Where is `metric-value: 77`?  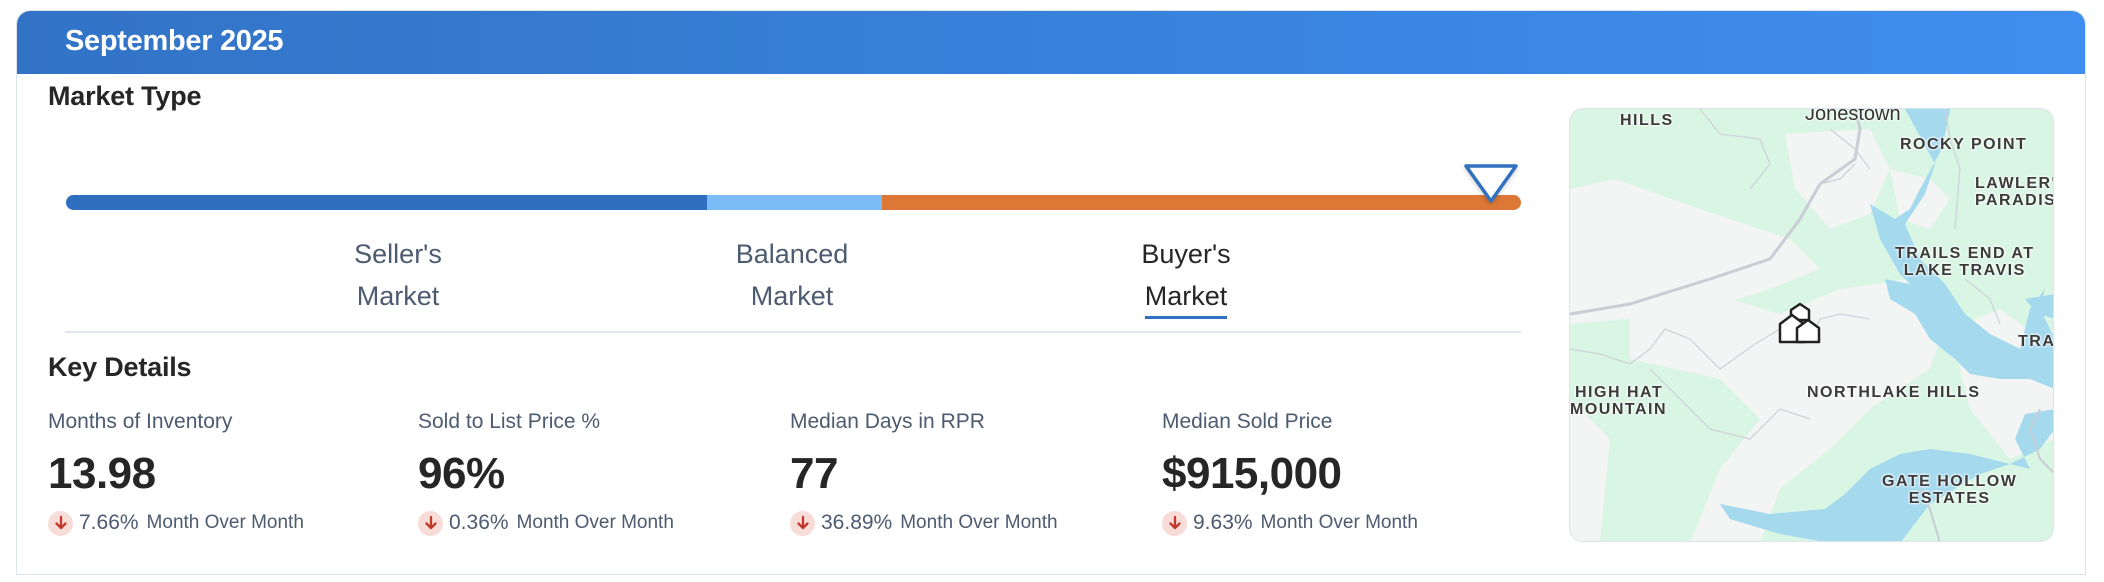 metric-value: 77 is located at coordinates (814, 473).